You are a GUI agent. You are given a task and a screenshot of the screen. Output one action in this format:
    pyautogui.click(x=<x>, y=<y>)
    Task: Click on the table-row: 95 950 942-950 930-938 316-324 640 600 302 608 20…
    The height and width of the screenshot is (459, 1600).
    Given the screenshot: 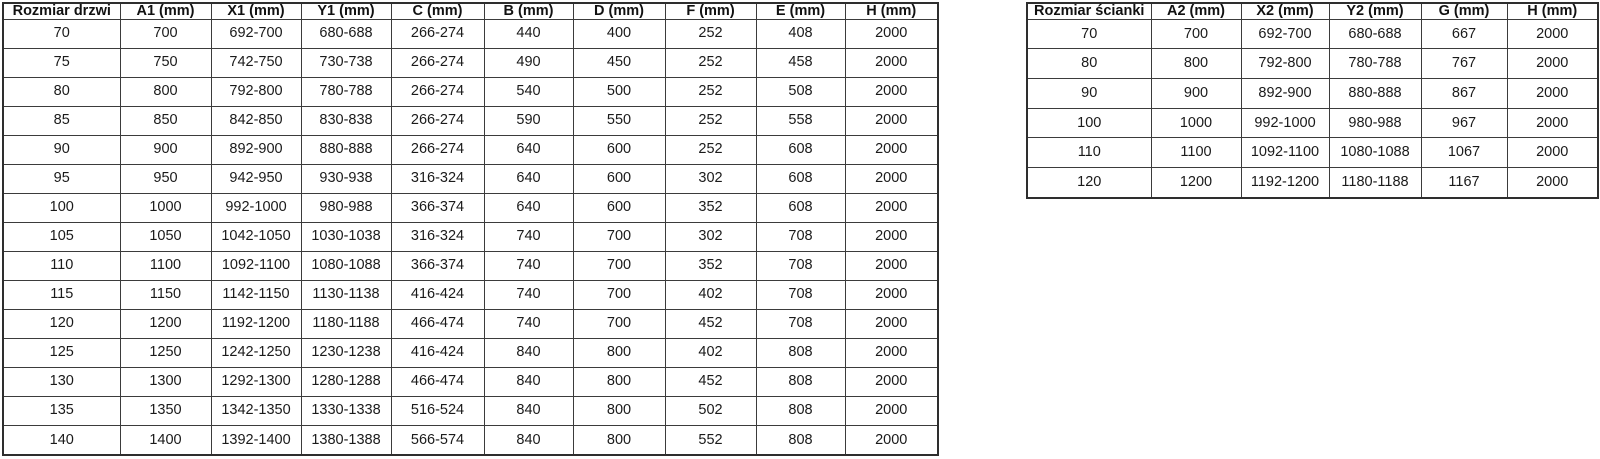 What is the action you would take?
    pyautogui.click(x=470, y=178)
    